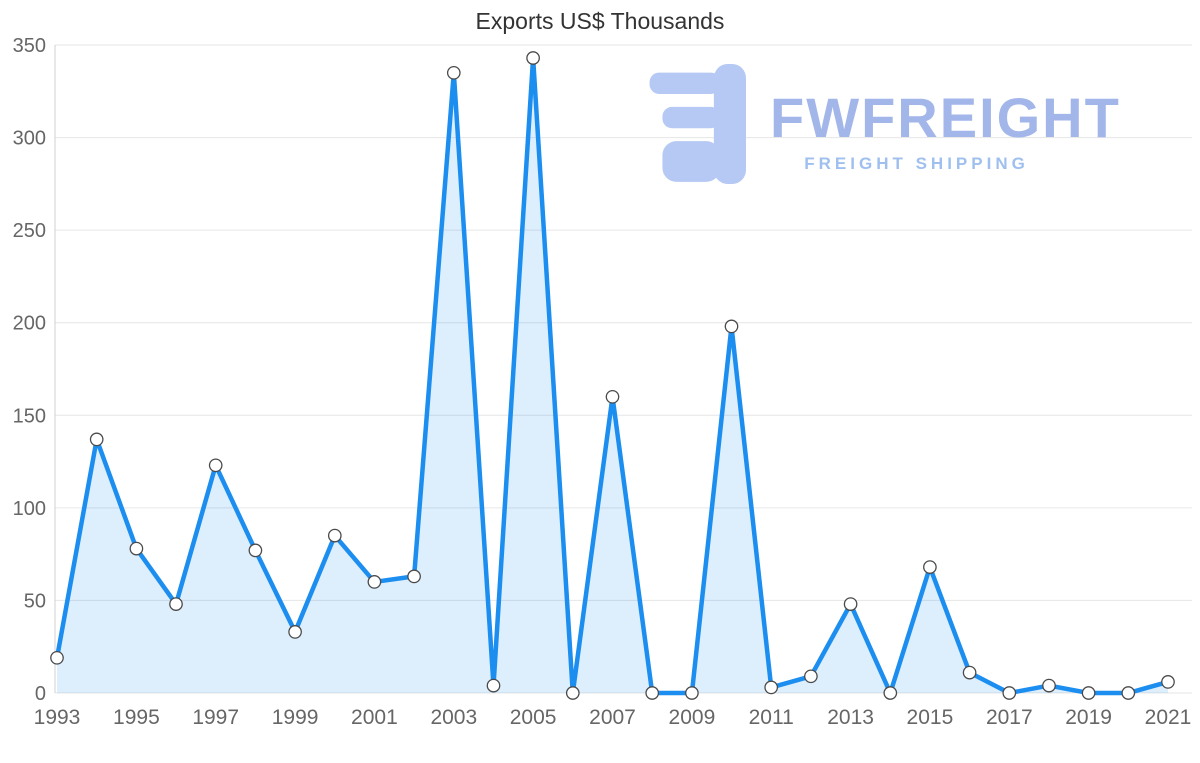 Image resolution: width=1200 pixels, height=763 pixels. I want to click on y-axis-label: 350, so click(29, 46).